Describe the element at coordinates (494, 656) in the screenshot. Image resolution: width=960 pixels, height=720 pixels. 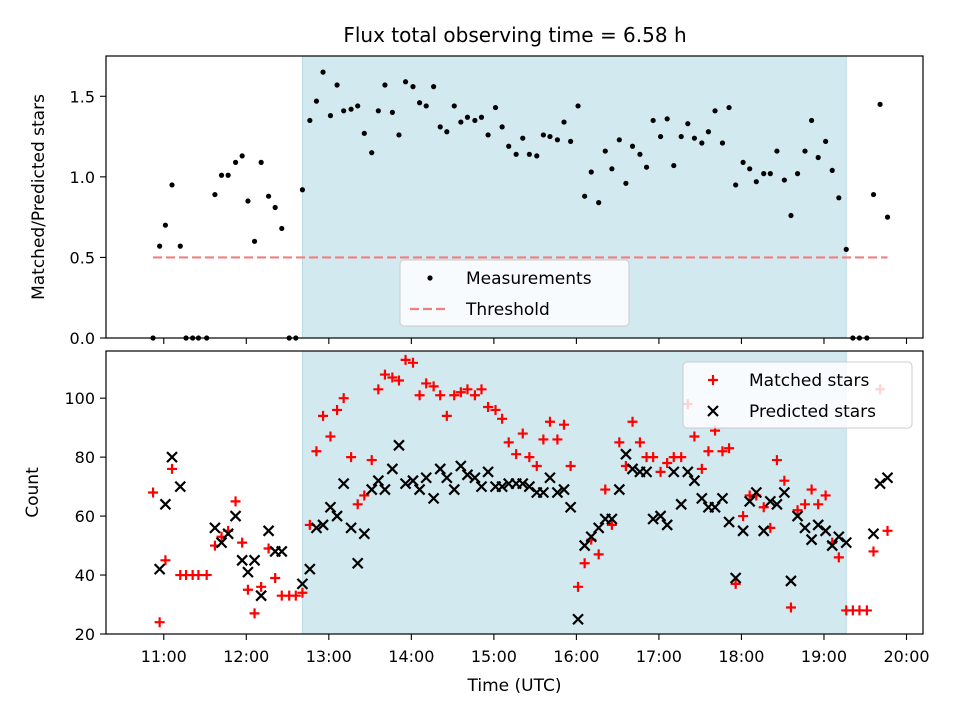
I see `x-tick-label: 15:00` at that location.